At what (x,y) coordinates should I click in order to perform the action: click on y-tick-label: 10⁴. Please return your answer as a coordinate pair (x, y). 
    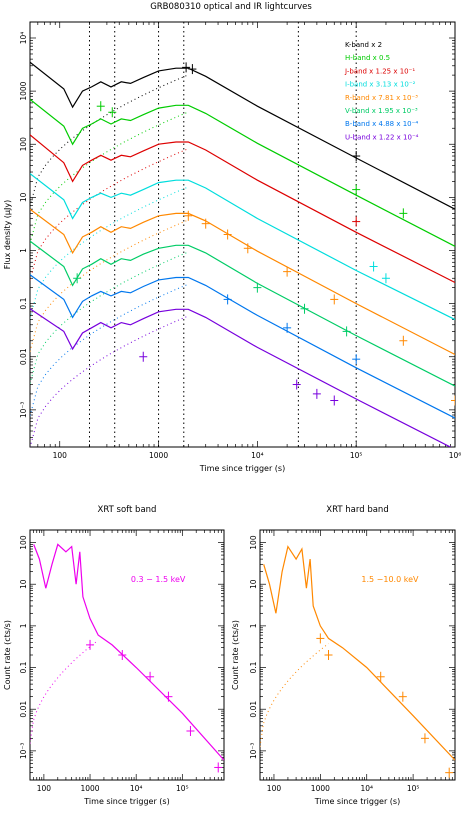
    Looking at the image, I should click on (23, 38).